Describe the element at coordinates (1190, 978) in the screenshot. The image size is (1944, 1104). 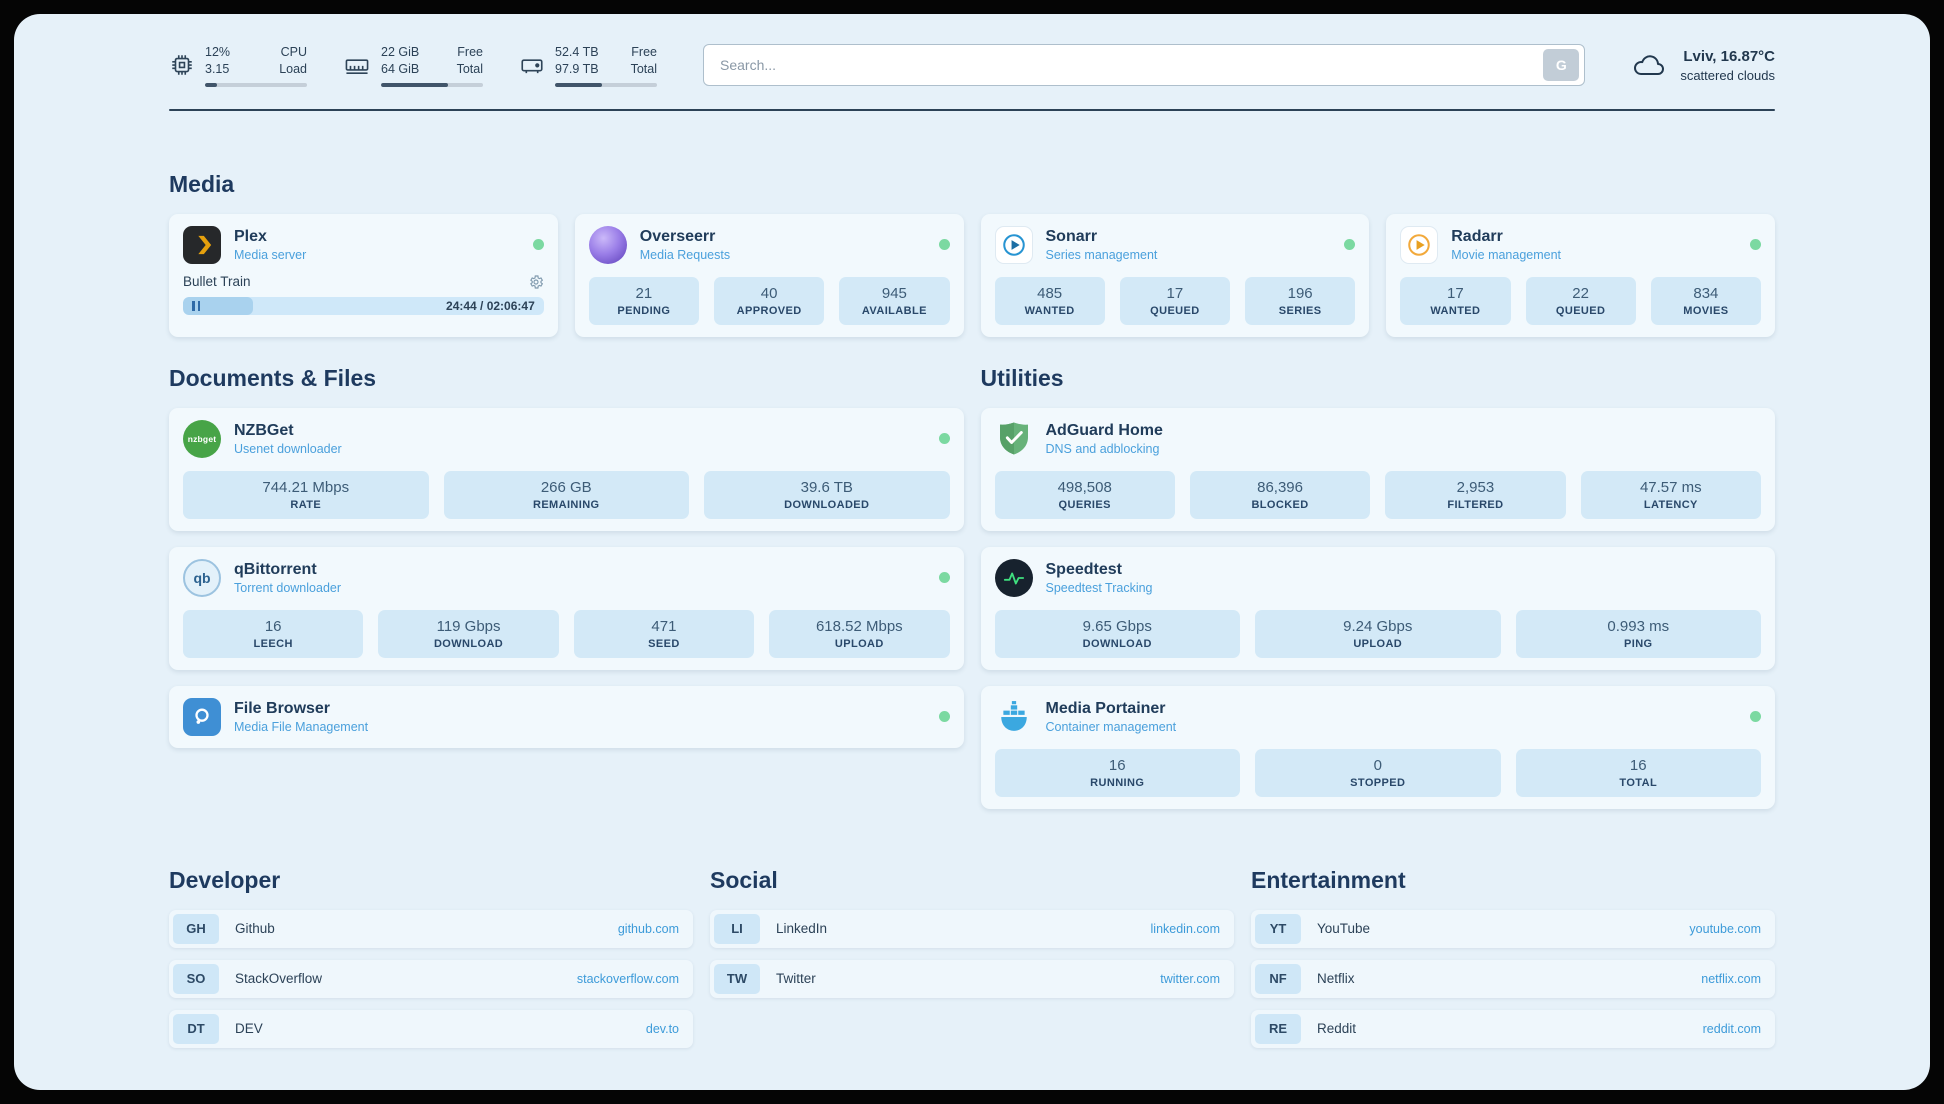
I see `bookmark-url: twitter.com` at that location.